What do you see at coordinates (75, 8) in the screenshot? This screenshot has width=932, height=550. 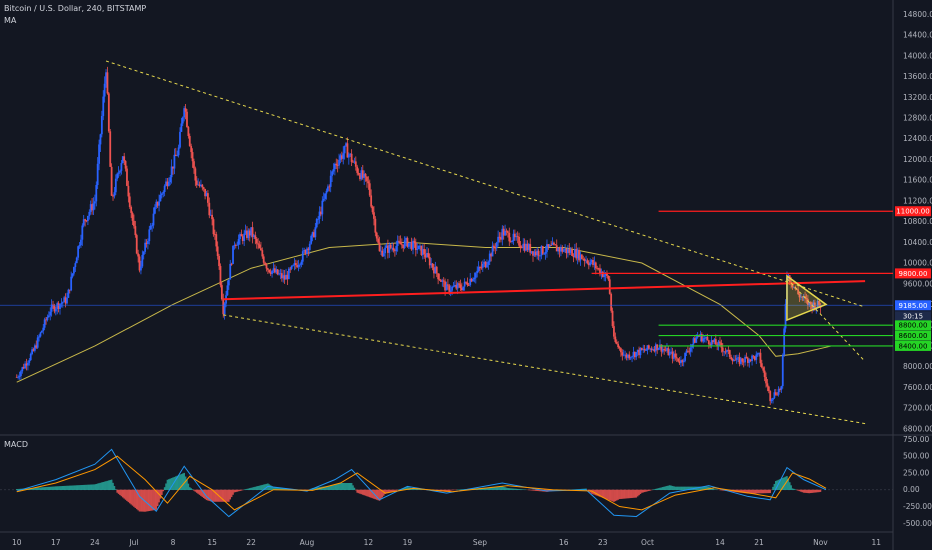 I see `symbol-title: Bitcoin / U.S. Dollar, 240, BITSTAMP` at bounding box center [75, 8].